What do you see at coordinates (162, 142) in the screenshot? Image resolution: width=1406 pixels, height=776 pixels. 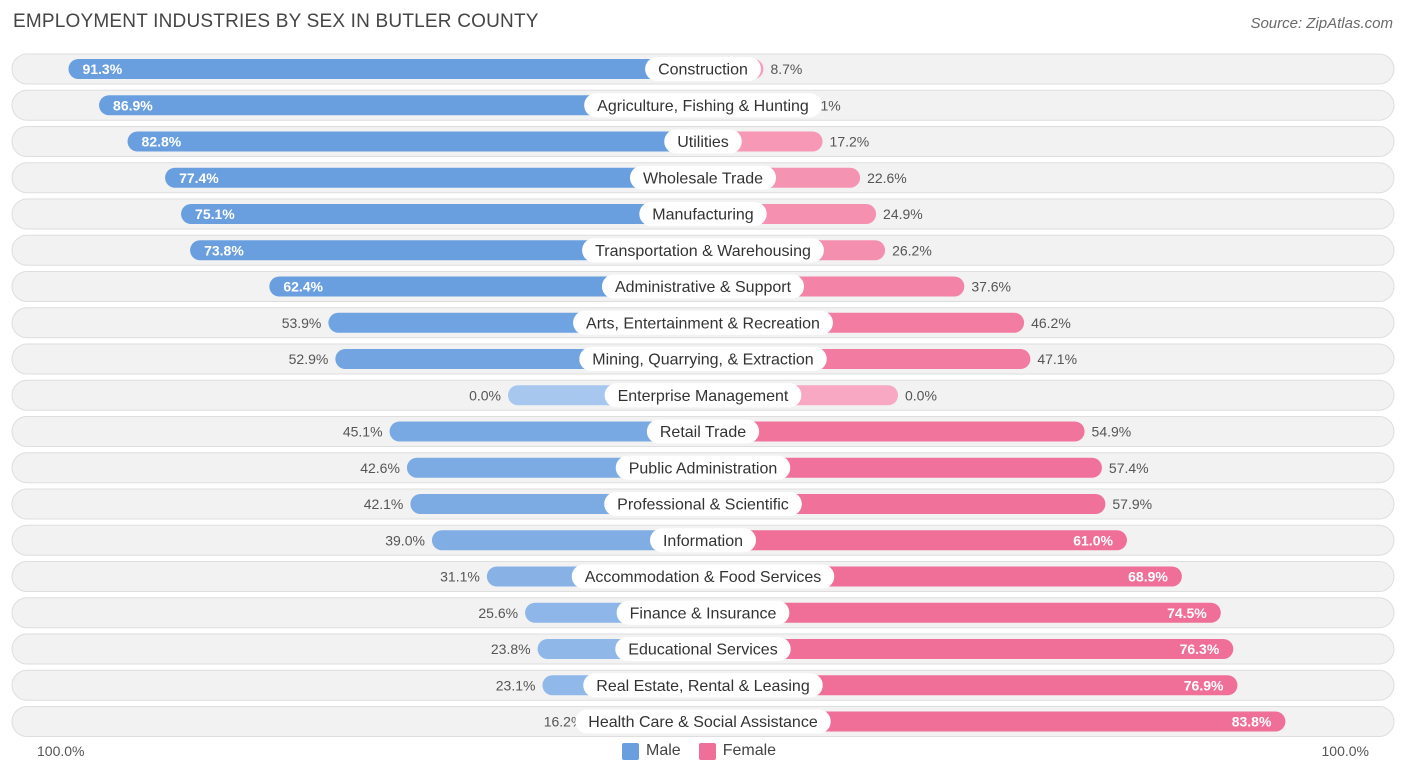 I see `data-label-male: 82.8%` at bounding box center [162, 142].